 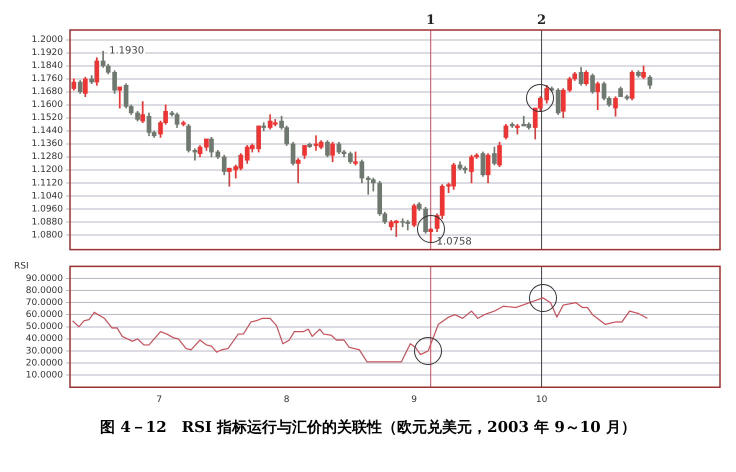 I want to click on y-tick-label: 1.1040, so click(x=48, y=196).